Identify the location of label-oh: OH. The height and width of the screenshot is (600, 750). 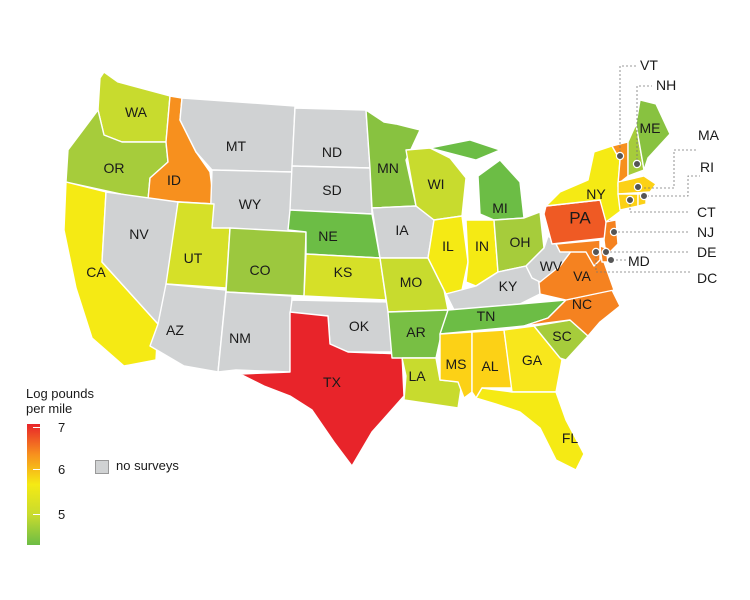
(520, 242).